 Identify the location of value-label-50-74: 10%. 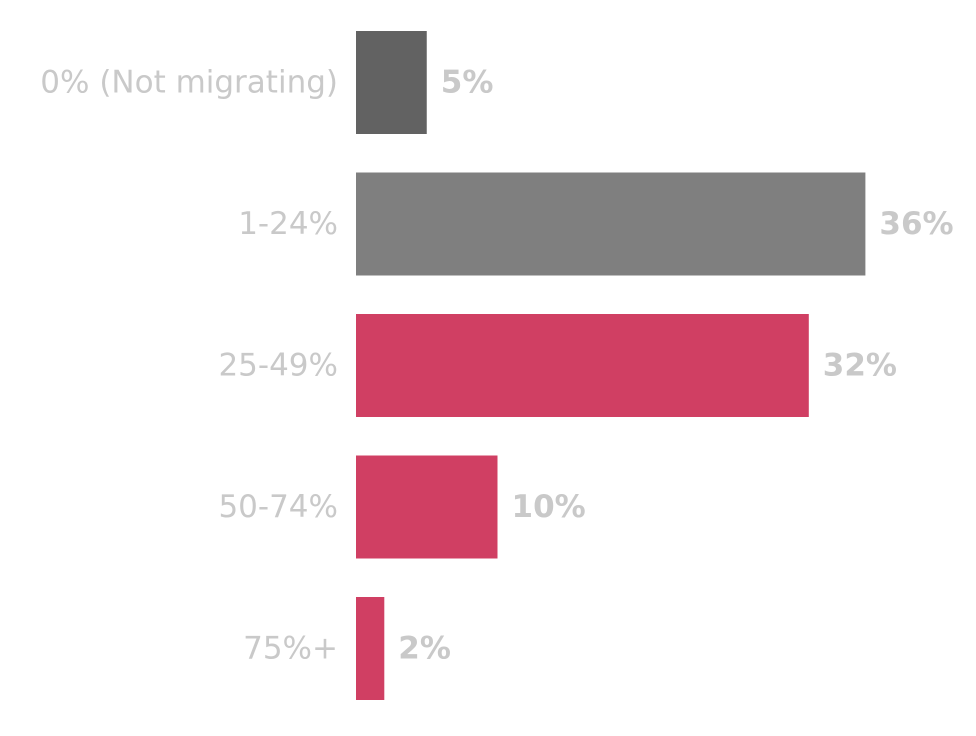
(549, 507).